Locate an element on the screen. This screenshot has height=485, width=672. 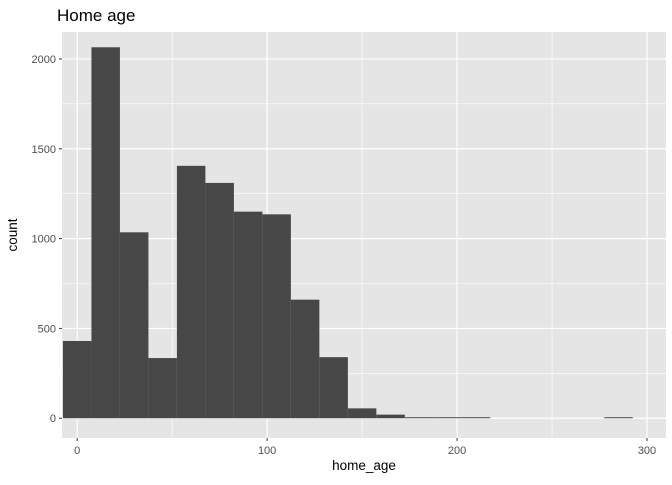
x-axis: 0 100 200 300 is located at coordinates (365, 447).